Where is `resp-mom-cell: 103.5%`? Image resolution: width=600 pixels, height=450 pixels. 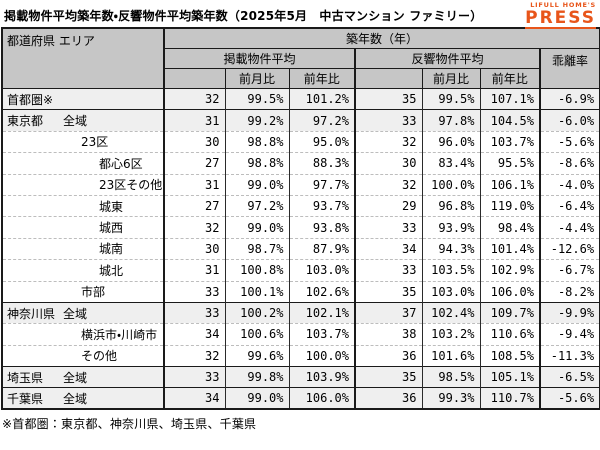
resp-mom-cell: 103.5% is located at coordinates (451, 270).